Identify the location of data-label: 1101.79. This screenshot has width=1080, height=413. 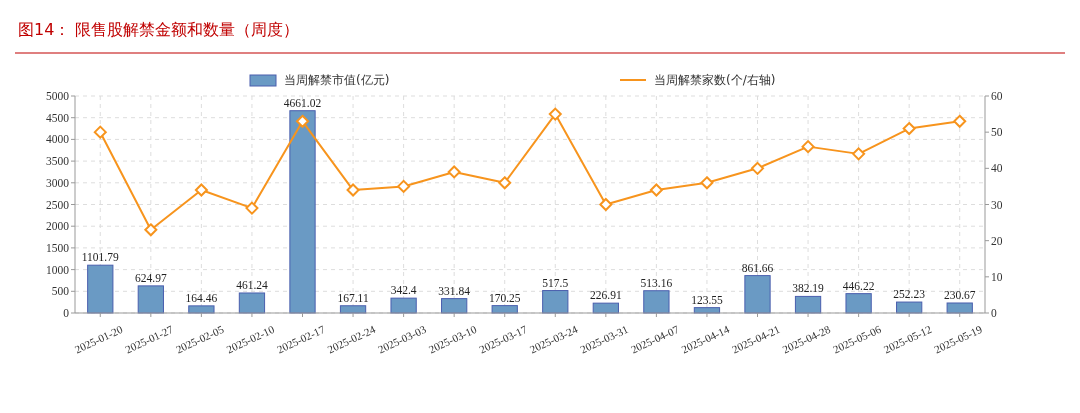
(100, 257).